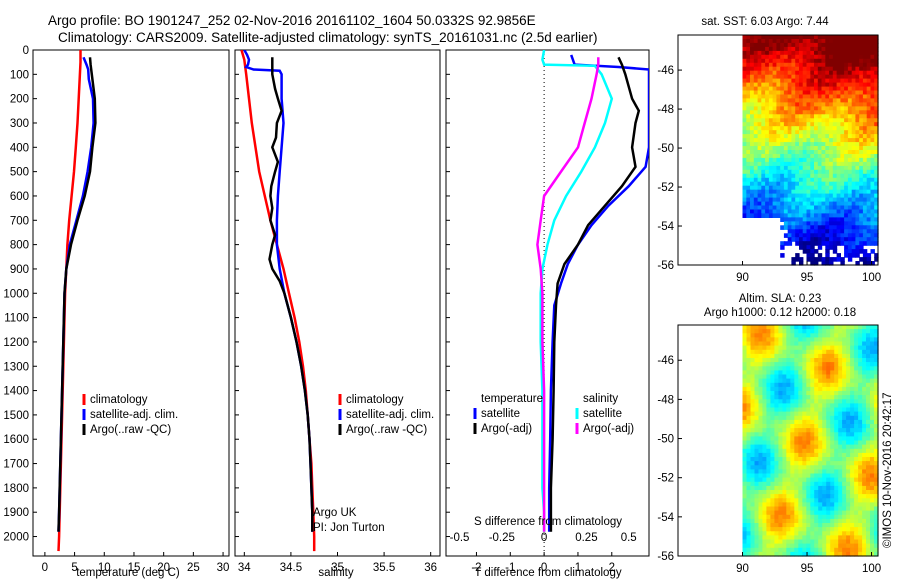  What do you see at coordinates (500, 414) in the screenshot?
I see `legend-label: satellite` at bounding box center [500, 414].